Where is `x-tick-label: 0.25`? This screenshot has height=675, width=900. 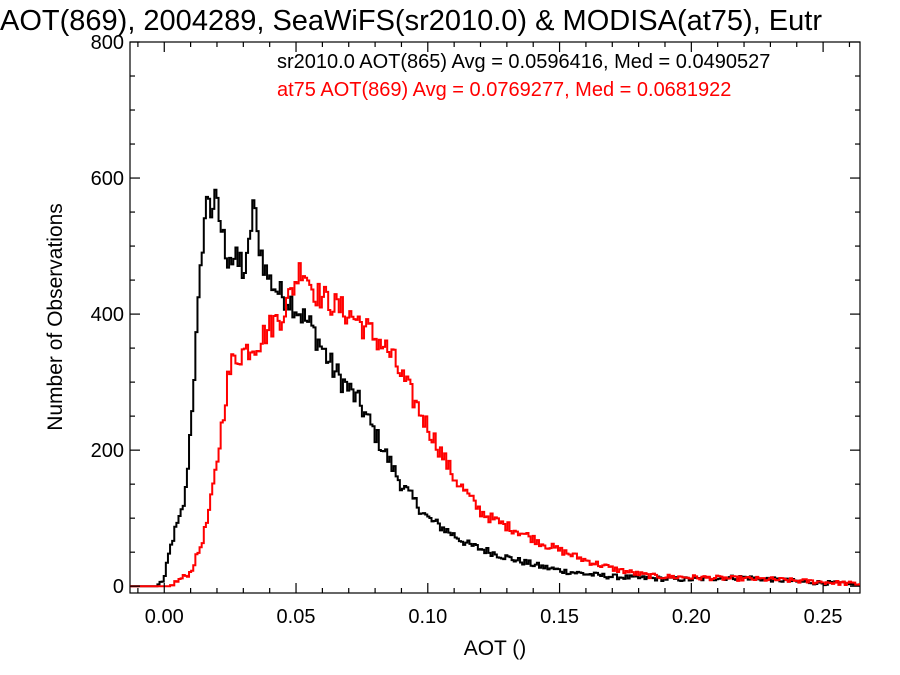
x-tick-label: 0.25 is located at coordinates (823, 617).